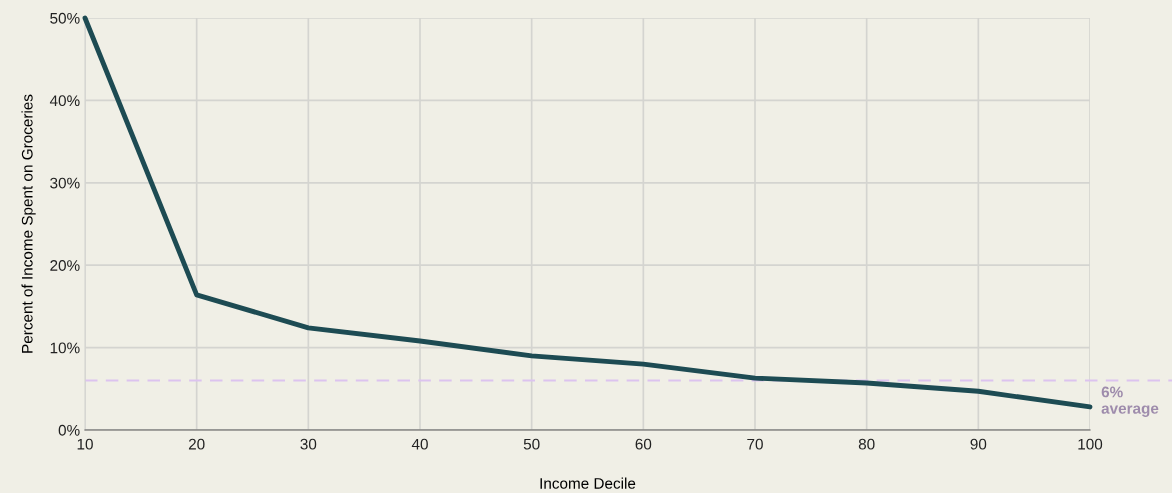 Image resolution: width=1172 pixels, height=493 pixels. What do you see at coordinates (28, 223) in the screenshot?
I see `y-axis-title: Percent of Income Spent on Groceries` at bounding box center [28, 223].